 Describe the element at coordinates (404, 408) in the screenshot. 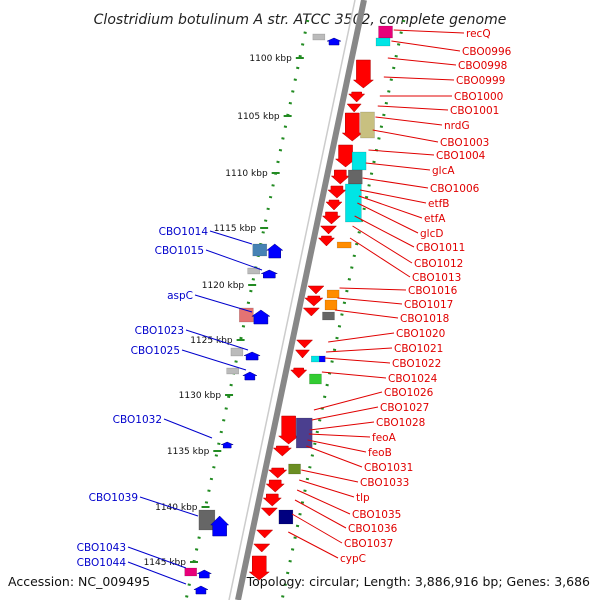

I see `gene-label-cbo1027: CBO1027` at that location.